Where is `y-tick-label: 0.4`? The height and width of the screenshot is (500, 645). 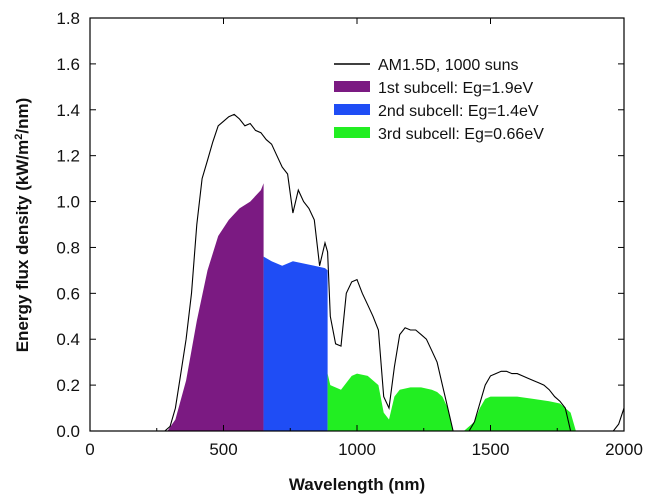 y-tick-label: 0.4 is located at coordinates (68, 339).